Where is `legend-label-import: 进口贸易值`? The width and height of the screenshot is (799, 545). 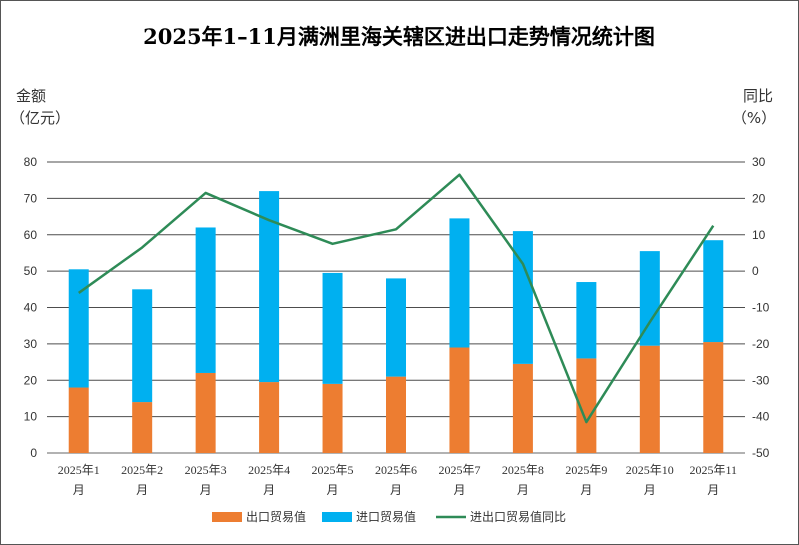
legend-label-import: 进口贸易值 is located at coordinates (386, 516).